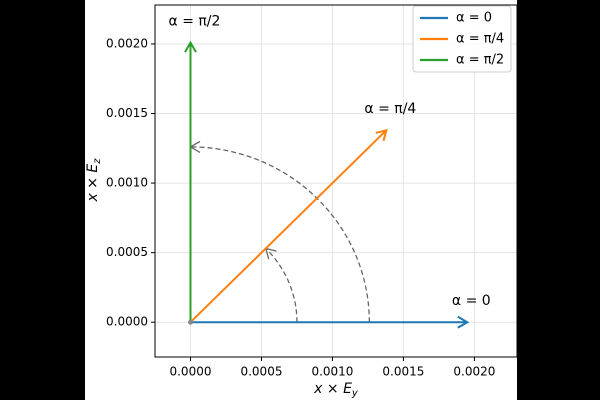 The width and height of the screenshot is (600, 400). What do you see at coordinates (332, 389) in the screenshot?
I see `x-axis-label-base: x × E` at bounding box center [332, 389].